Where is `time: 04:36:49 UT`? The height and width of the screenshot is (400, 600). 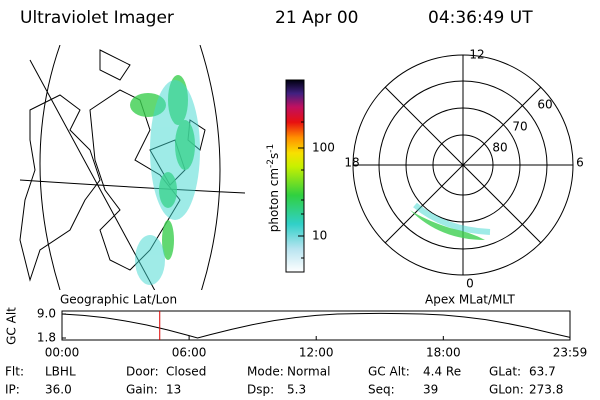
time: 04:36:49 UT is located at coordinates (480, 18).